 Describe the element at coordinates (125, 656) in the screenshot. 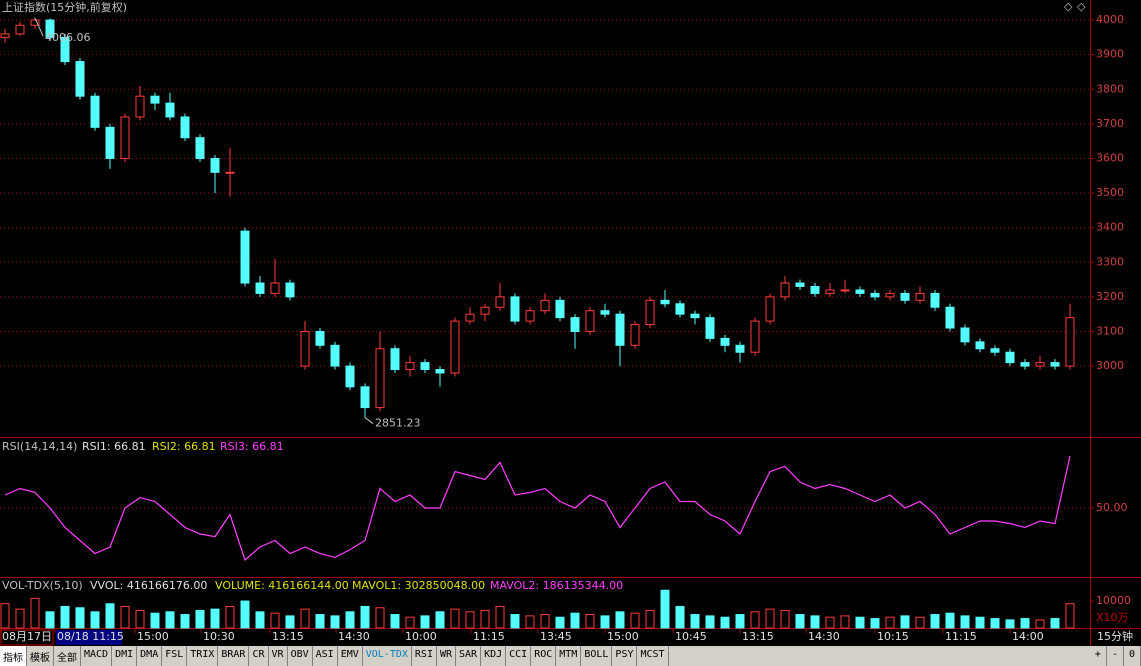

I see `tab: DMI` at that location.